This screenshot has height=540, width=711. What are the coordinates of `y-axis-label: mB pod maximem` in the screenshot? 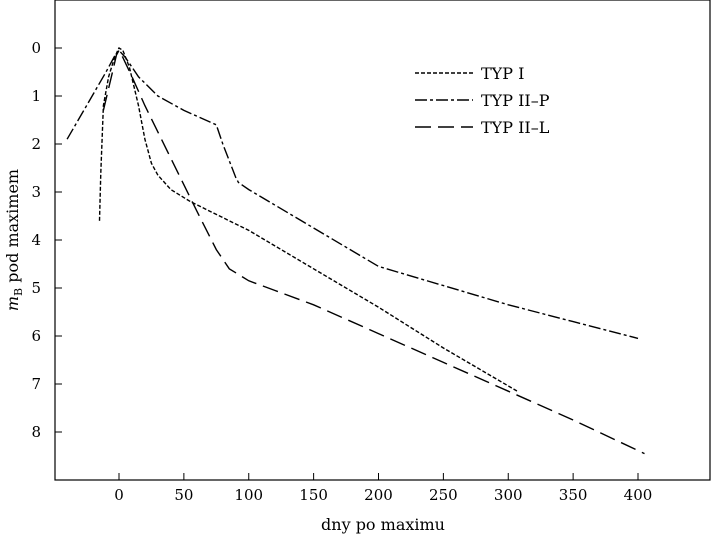 It's located at (14, 240).